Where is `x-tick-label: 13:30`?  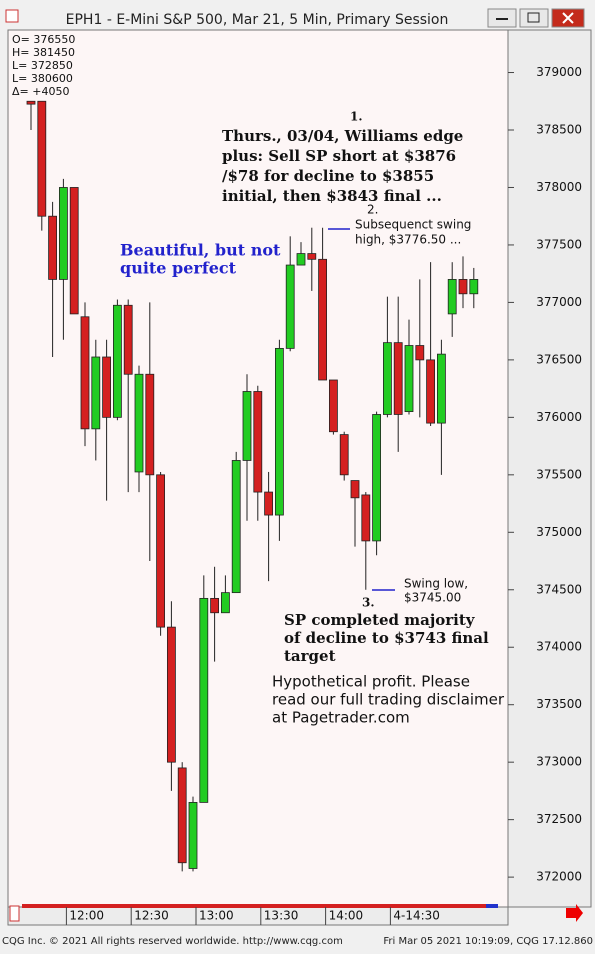 x-tick-label: 13:30 is located at coordinates (281, 916).